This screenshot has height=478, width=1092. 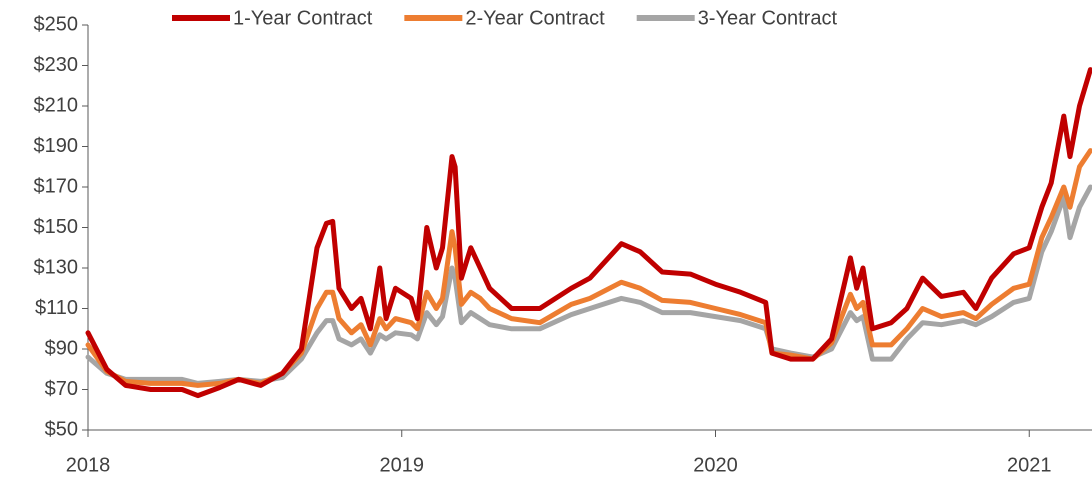 What do you see at coordinates (303, 18) in the screenshot?
I see `legend-label: 1-Year Contract` at bounding box center [303, 18].